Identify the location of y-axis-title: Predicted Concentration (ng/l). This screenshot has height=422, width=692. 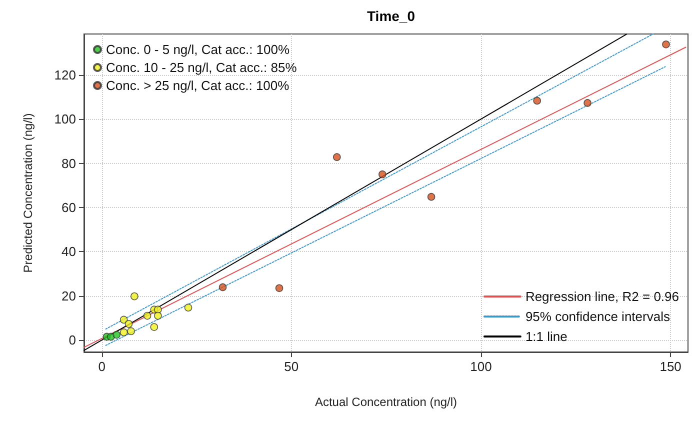
(28, 193).